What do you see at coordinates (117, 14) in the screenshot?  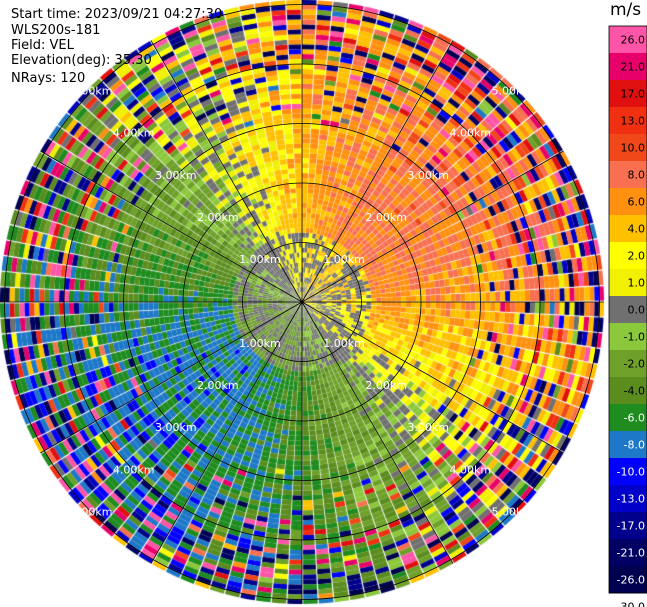 I see `start-time-label: Start time: 2023/09/21 04:27:30` at bounding box center [117, 14].